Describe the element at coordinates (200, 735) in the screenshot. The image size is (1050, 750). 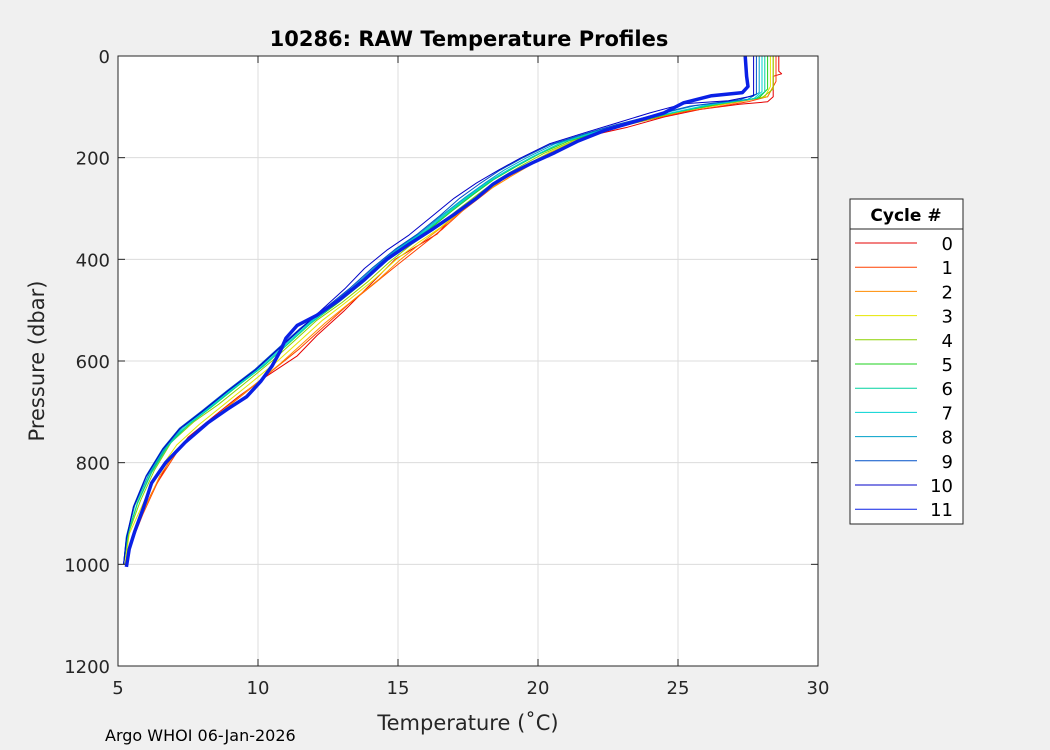
I see `footer-text: Argo WHOI 06-Jan-2026` at that location.